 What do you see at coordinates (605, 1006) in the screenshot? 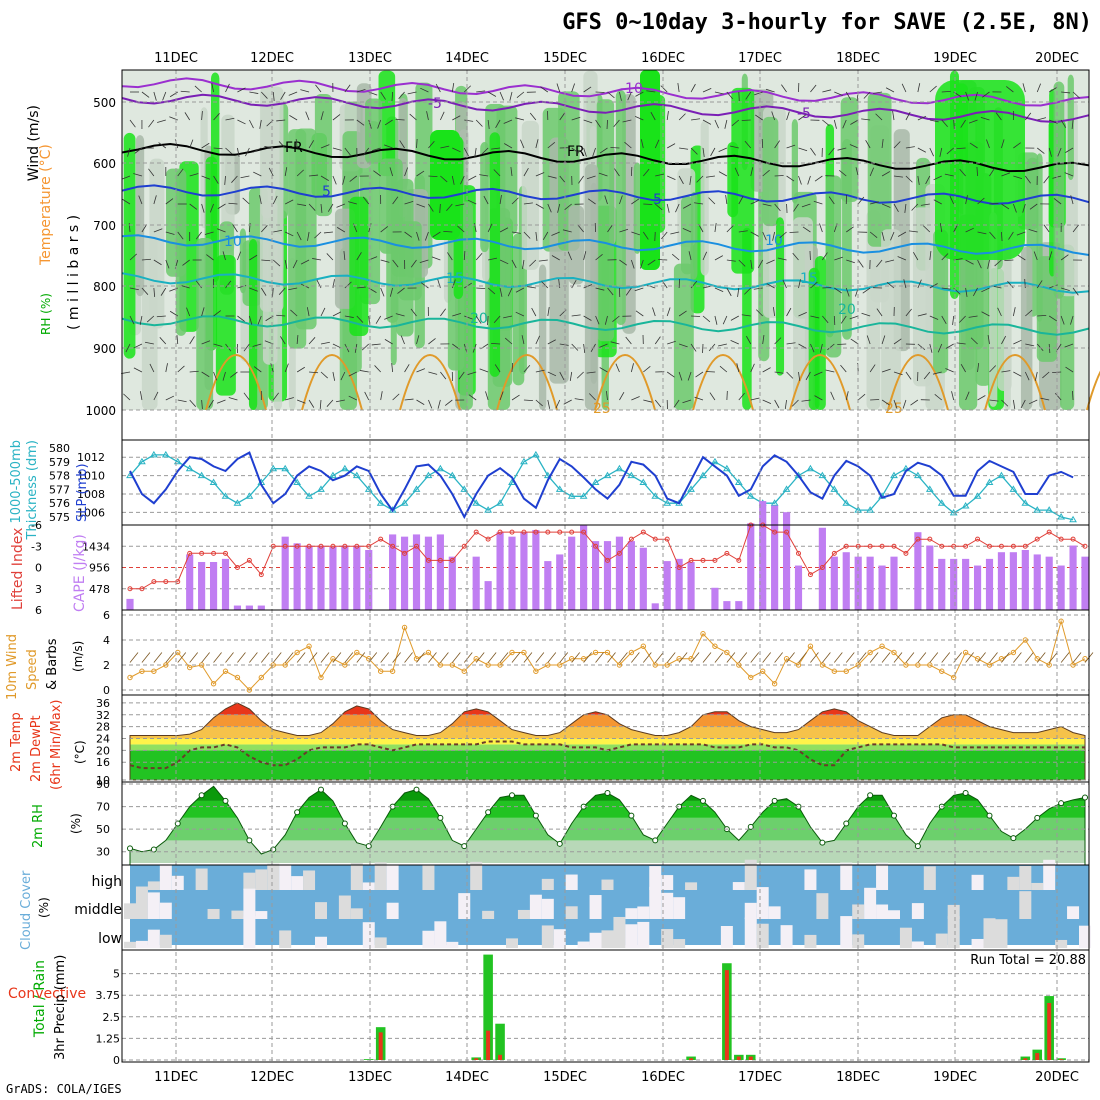
I see `panel-frame` at bounding box center [605, 1006].